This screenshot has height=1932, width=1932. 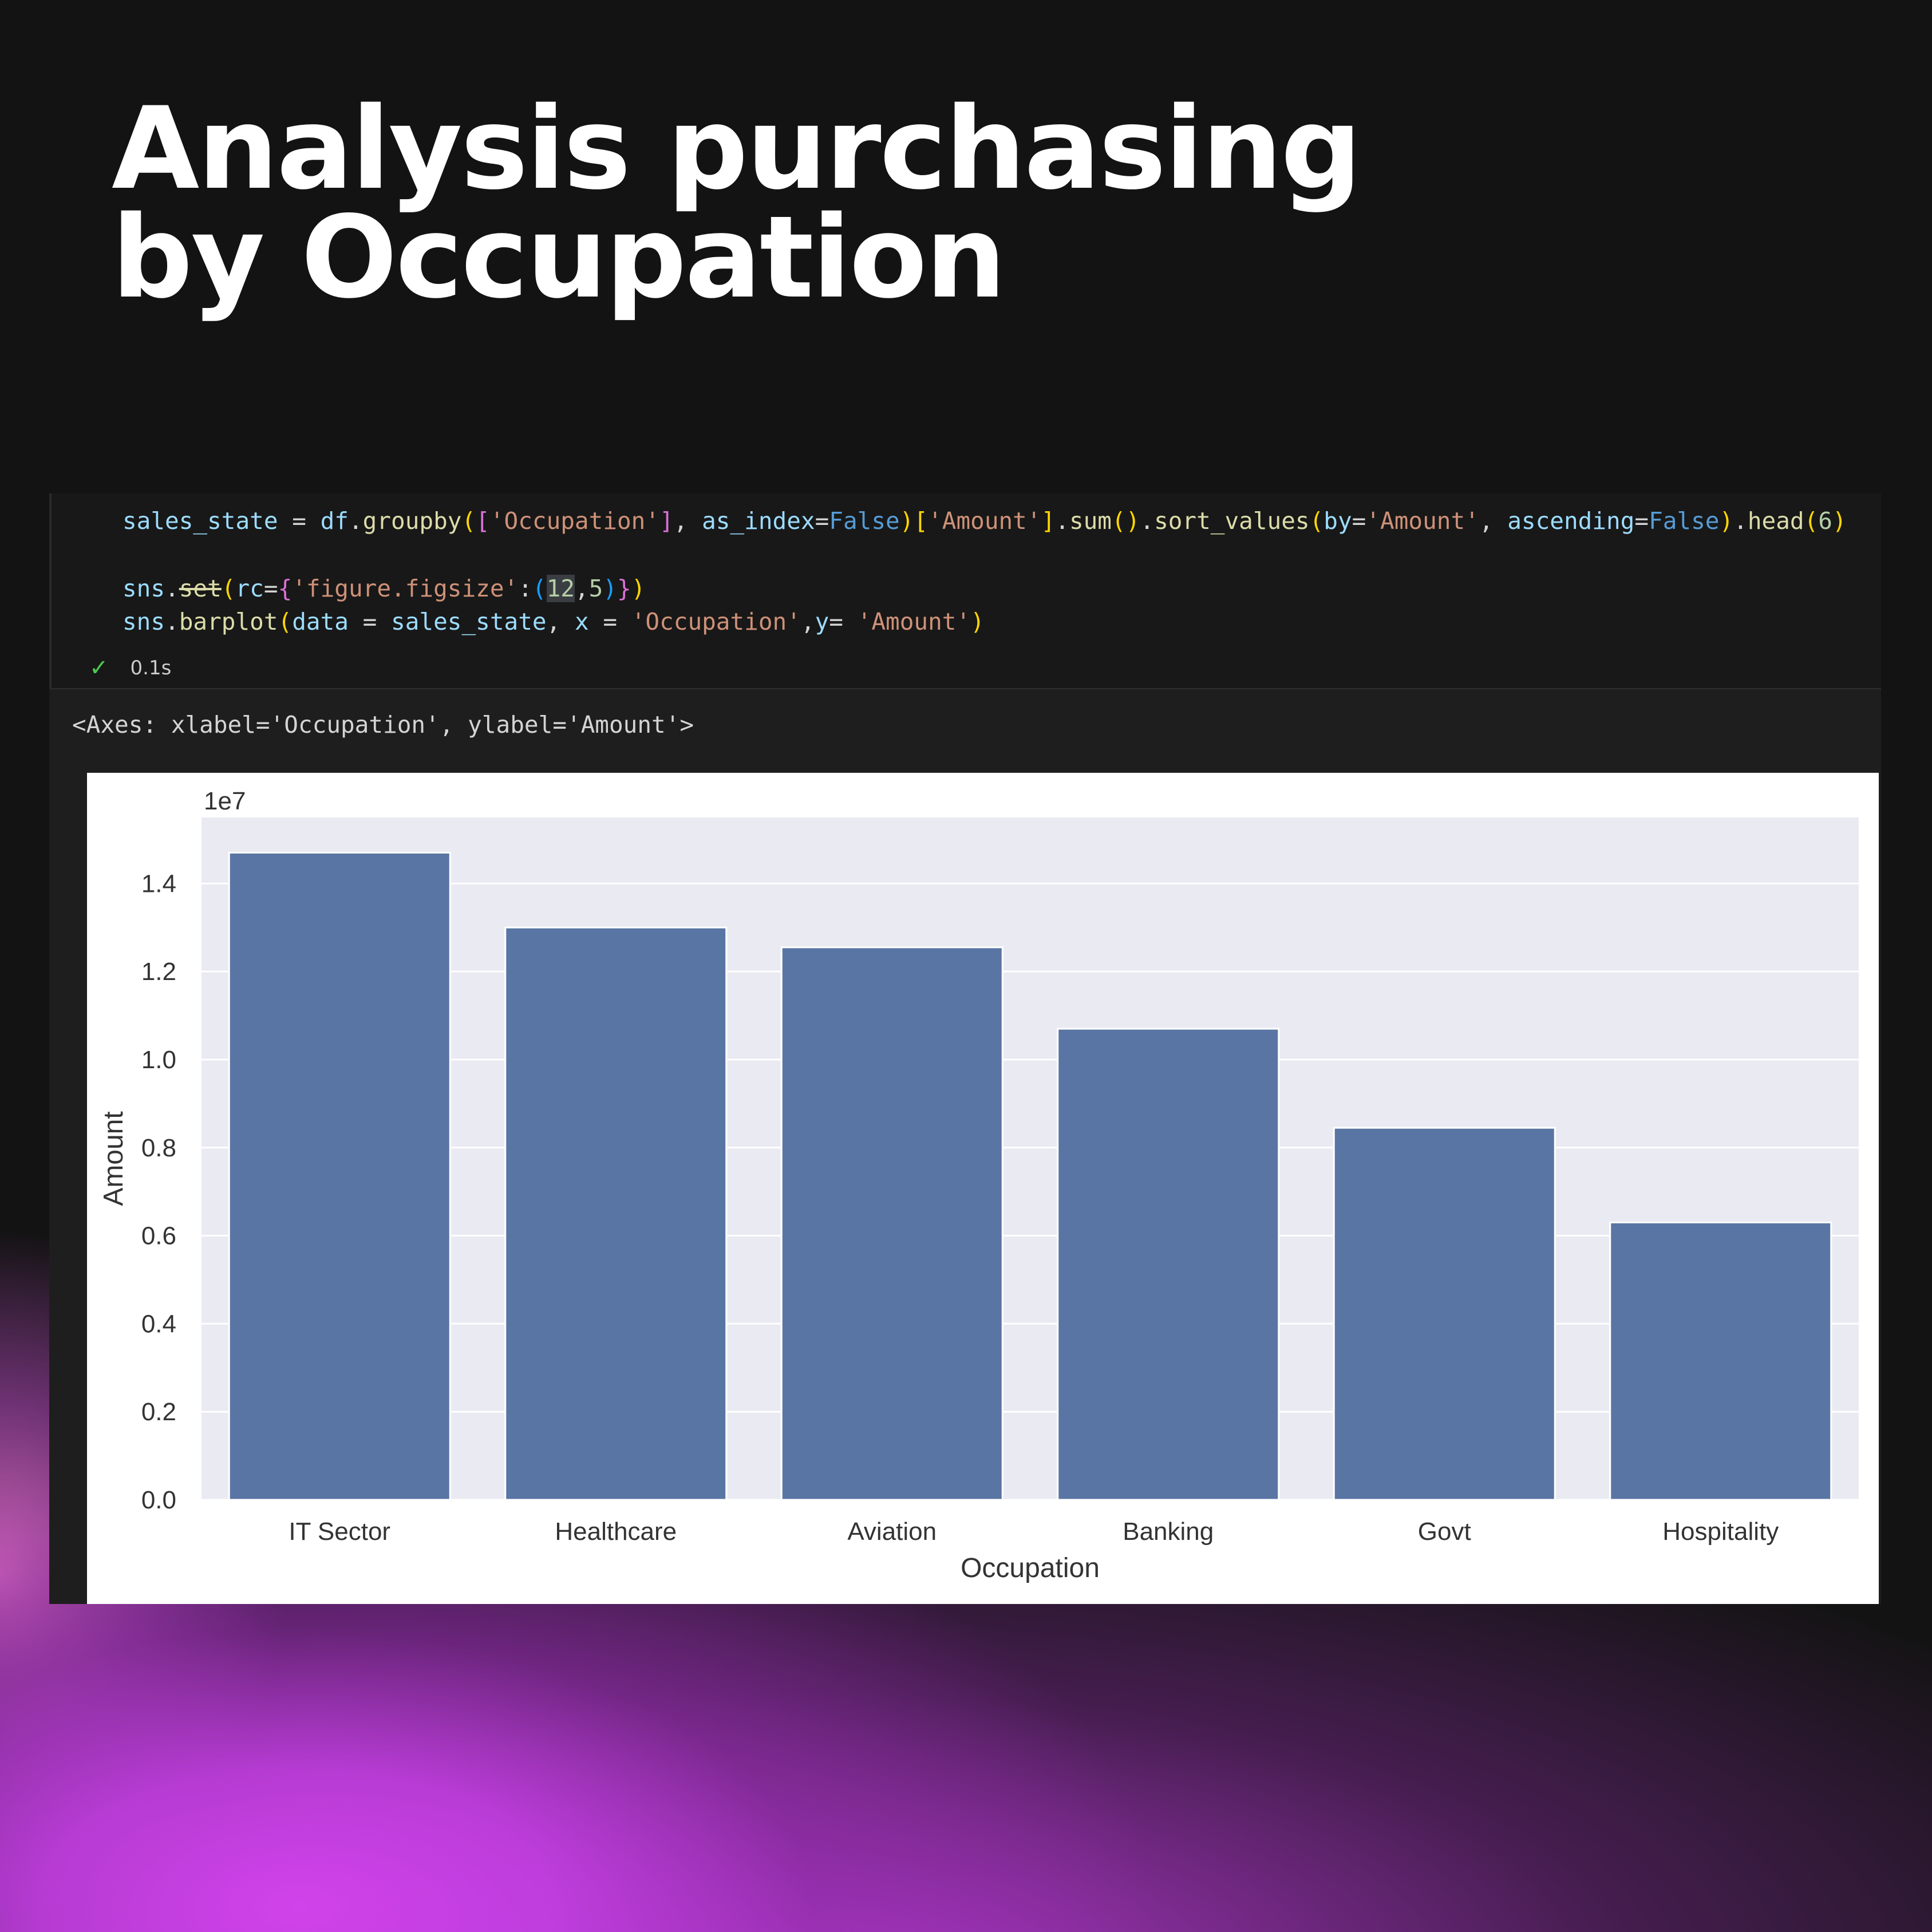 What do you see at coordinates (616, 1532) in the screenshot?
I see `x-tick-label: Healthcare` at bounding box center [616, 1532].